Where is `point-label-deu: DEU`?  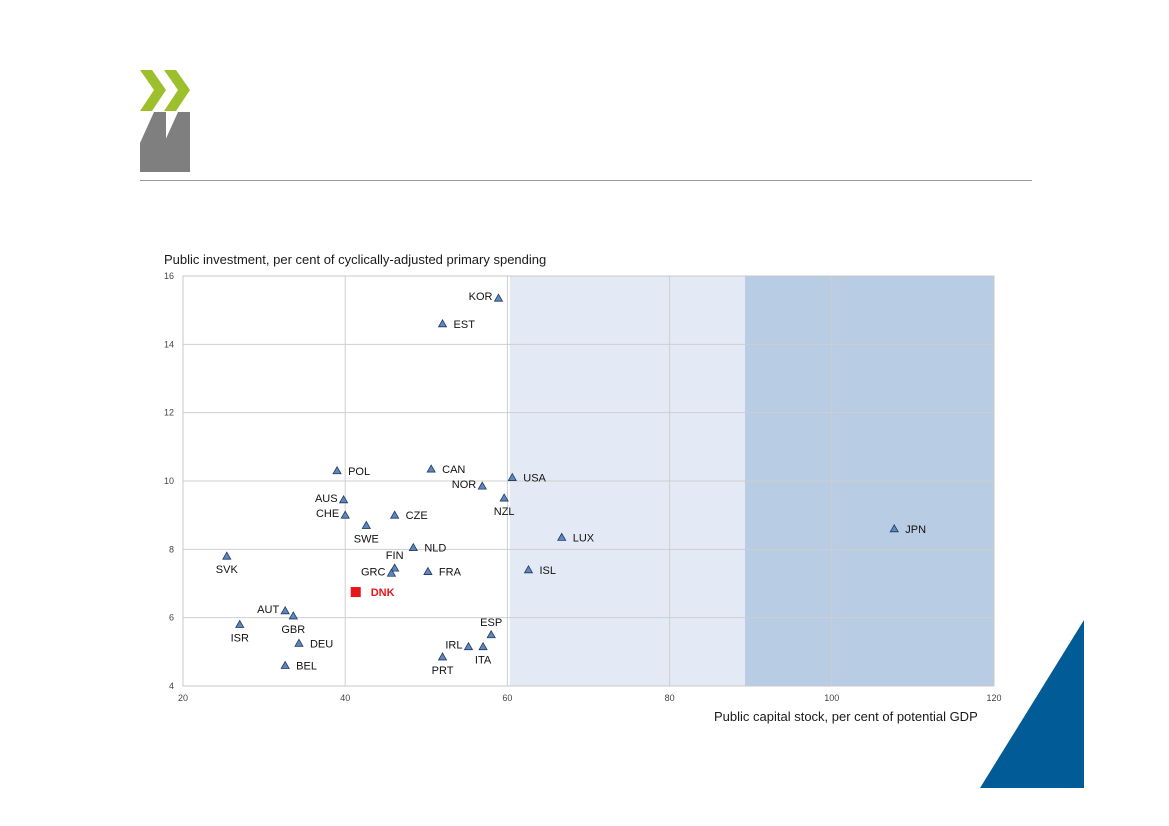
point-label-deu: DEU is located at coordinates (321, 644).